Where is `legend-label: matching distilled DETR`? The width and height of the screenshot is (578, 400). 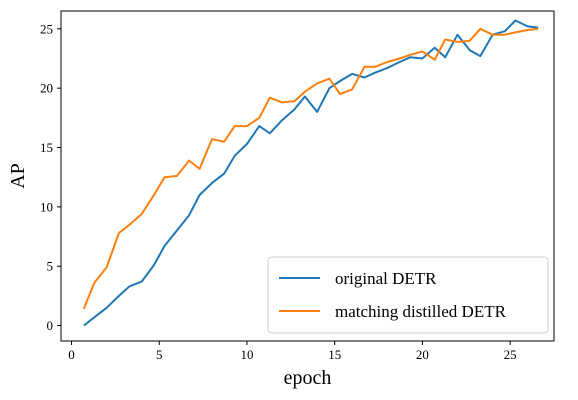
legend-label: matching distilled DETR is located at coordinates (421, 311).